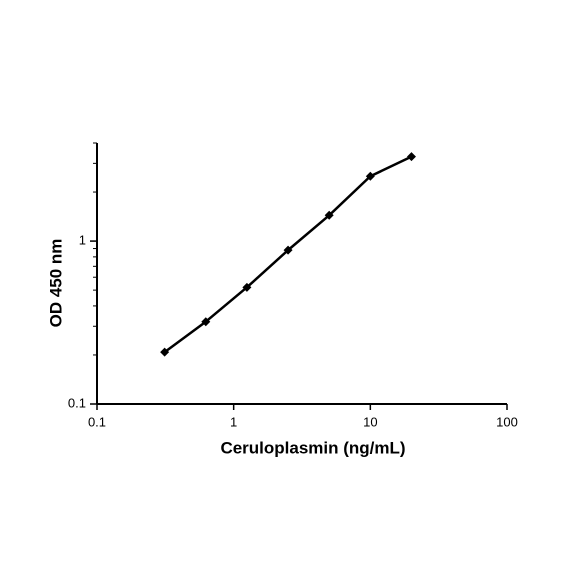  What do you see at coordinates (55, 283) in the screenshot?
I see `y-axis-title: OD 450 nm` at bounding box center [55, 283].